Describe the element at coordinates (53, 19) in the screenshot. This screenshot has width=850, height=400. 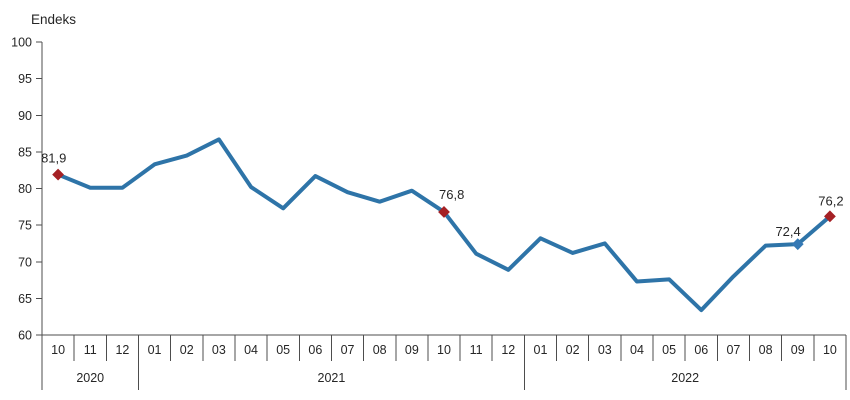
I see `y-axis-title: Endeks` at that location.